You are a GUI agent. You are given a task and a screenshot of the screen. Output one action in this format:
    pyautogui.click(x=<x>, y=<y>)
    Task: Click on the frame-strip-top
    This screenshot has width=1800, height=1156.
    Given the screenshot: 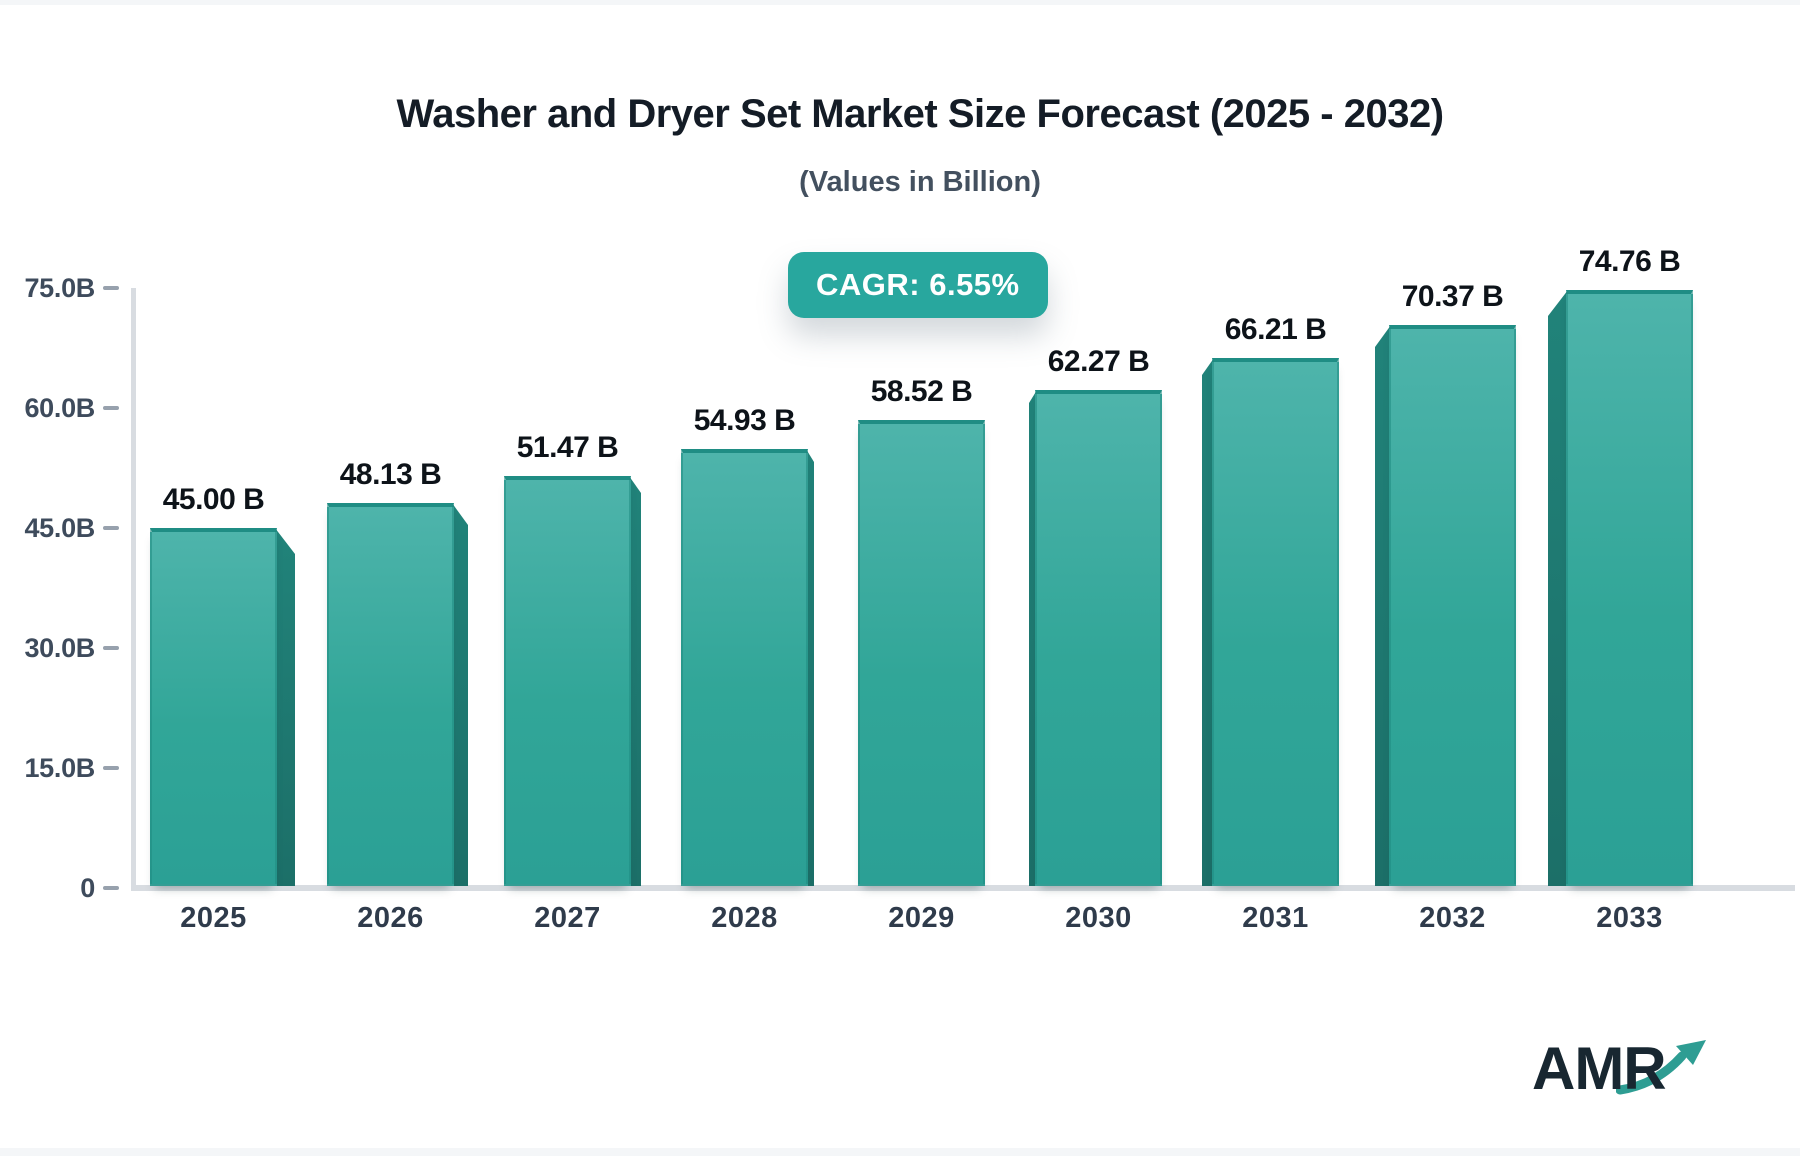 What is the action you would take?
    pyautogui.click(x=900, y=2)
    